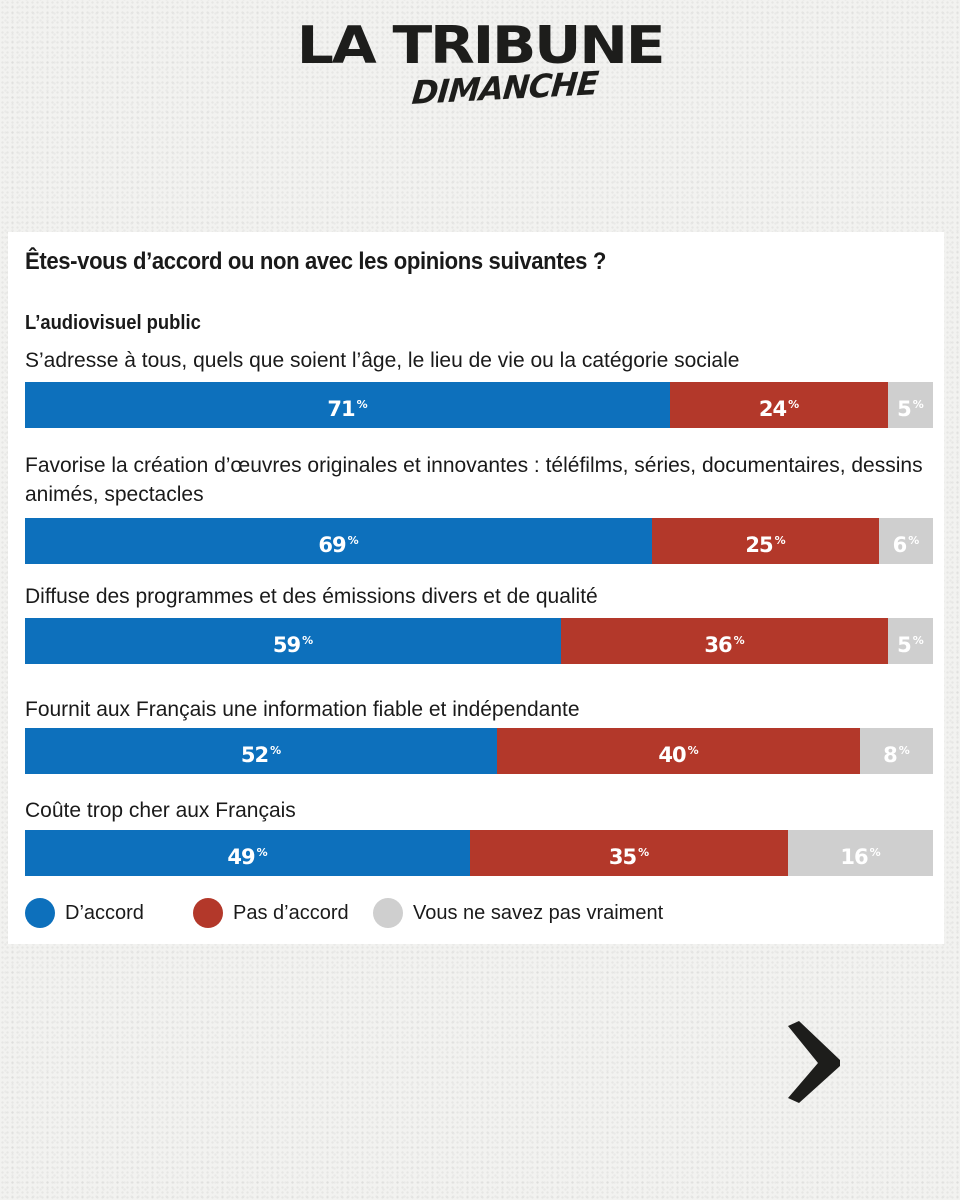 The height and width of the screenshot is (1200, 960). I want to click on value-label-disagree: 24%, so click(779, 409).